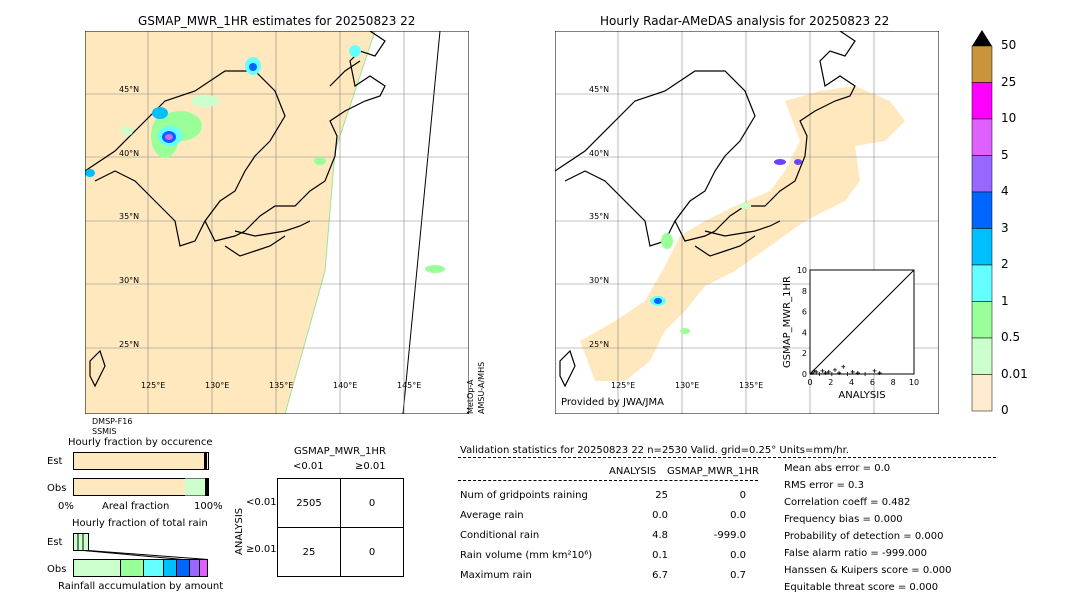 The width and height of the screenshot is (1080, 612). Describe the element at coordinates (309, 552) in the screenshot. I see `cell: 25` at that location.